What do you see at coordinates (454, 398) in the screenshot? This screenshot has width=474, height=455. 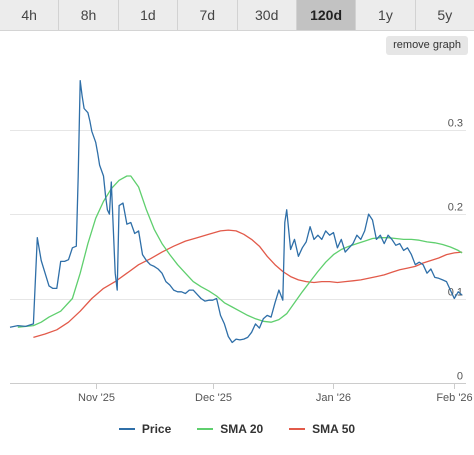 I see `x-tick-label: Feb '26` at bounding box center [454, 398].